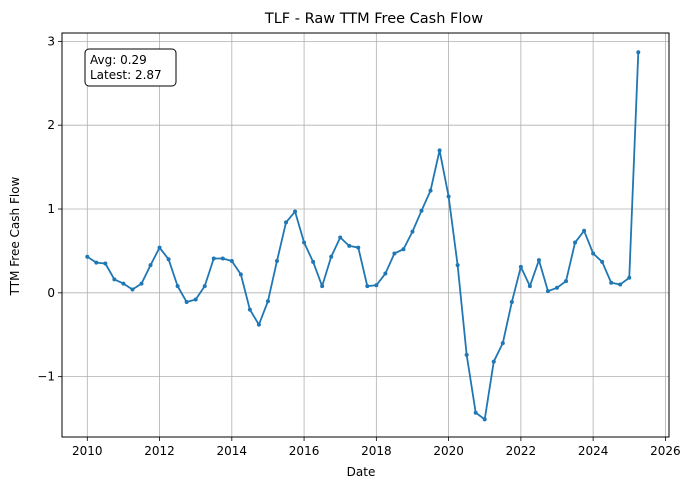 The image size is (689, 490). Describe the element at coordinates (159, 451) in the screenshot. I see `x-tick-label: 2012` at that location.